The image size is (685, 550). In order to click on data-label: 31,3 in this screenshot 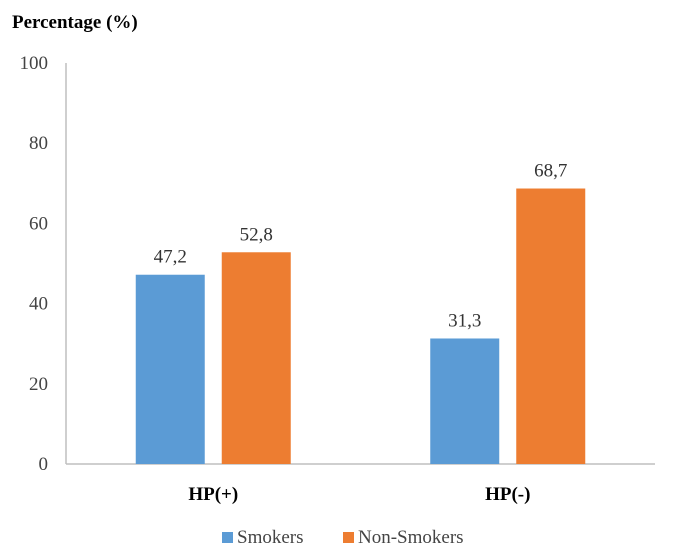, I will do `click(464, 320)`.